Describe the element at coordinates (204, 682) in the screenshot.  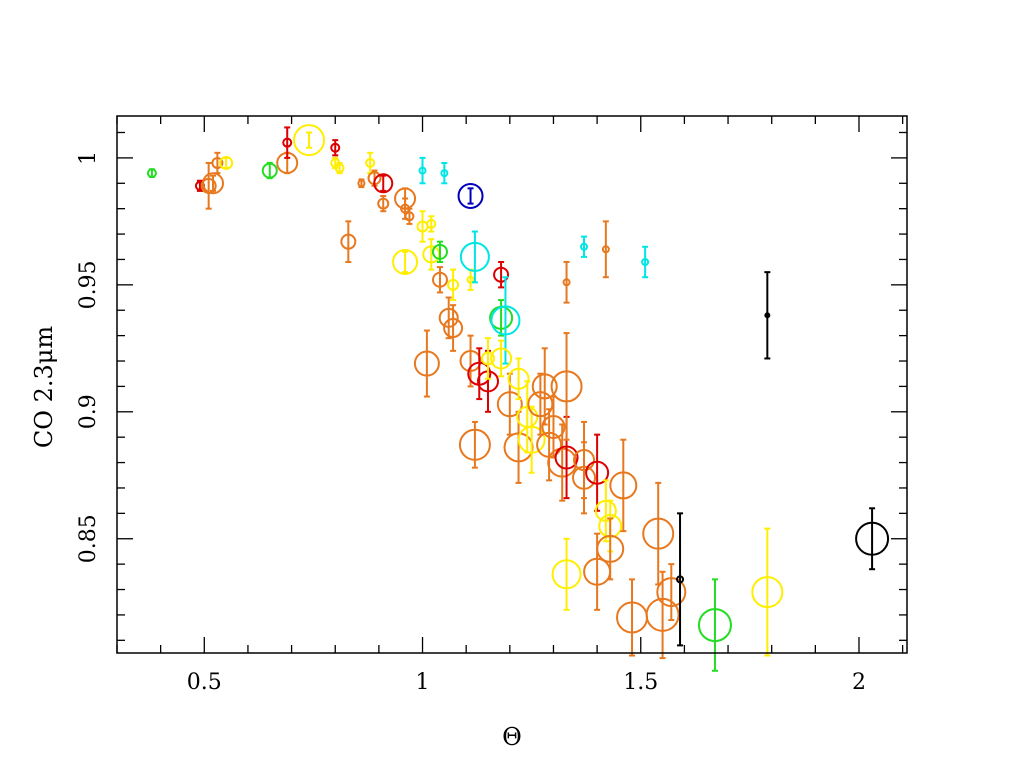
I see `x-tick-label: 0.5` at that location.